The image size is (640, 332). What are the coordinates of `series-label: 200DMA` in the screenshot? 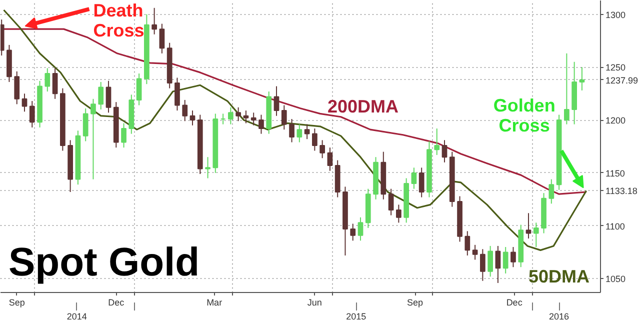 It's located at (363, 106).